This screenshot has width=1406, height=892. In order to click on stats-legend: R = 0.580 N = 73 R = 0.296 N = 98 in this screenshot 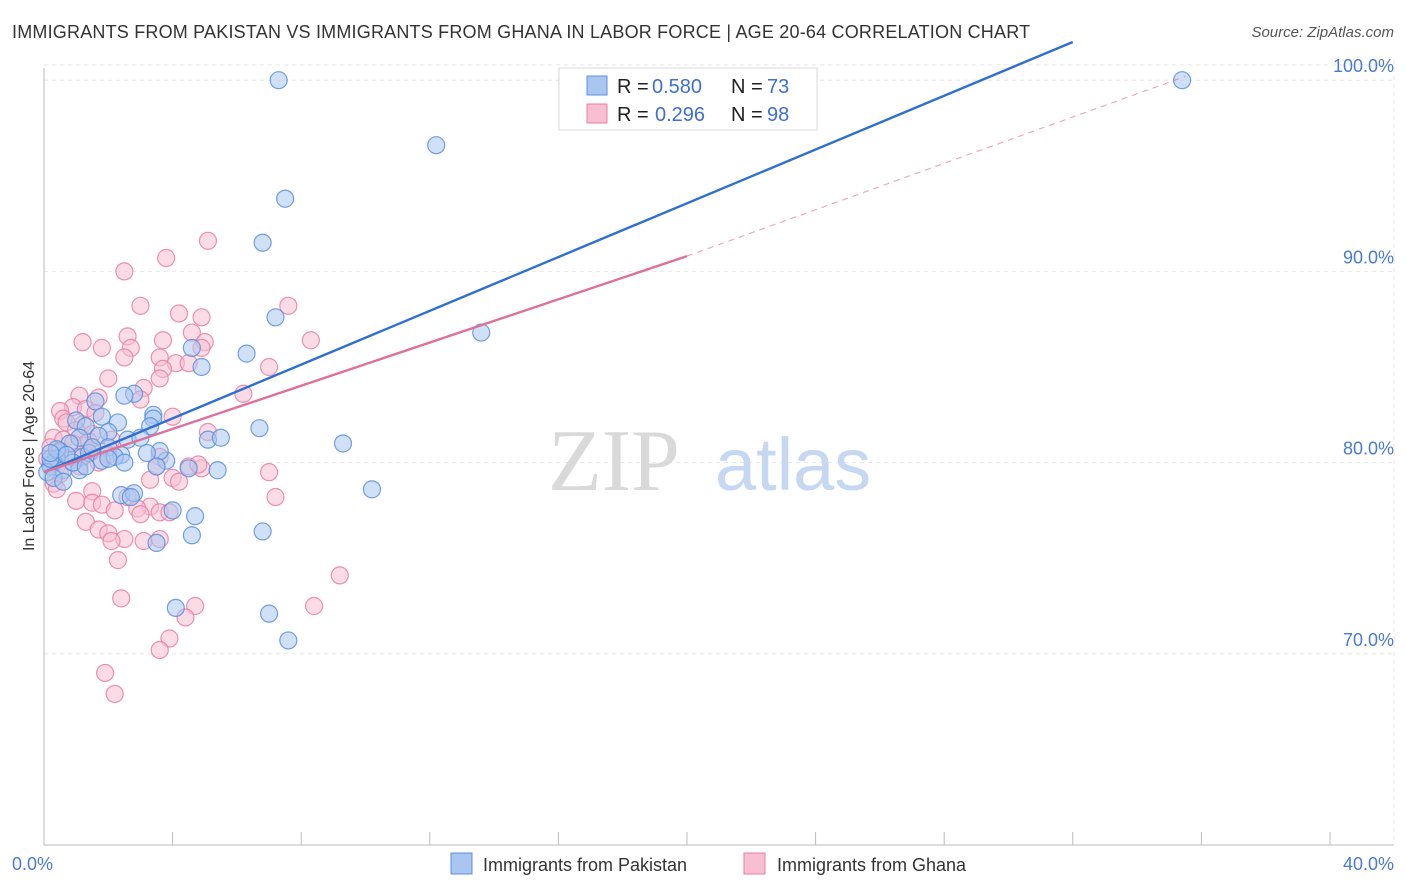, I will do `click(688, 99)`.